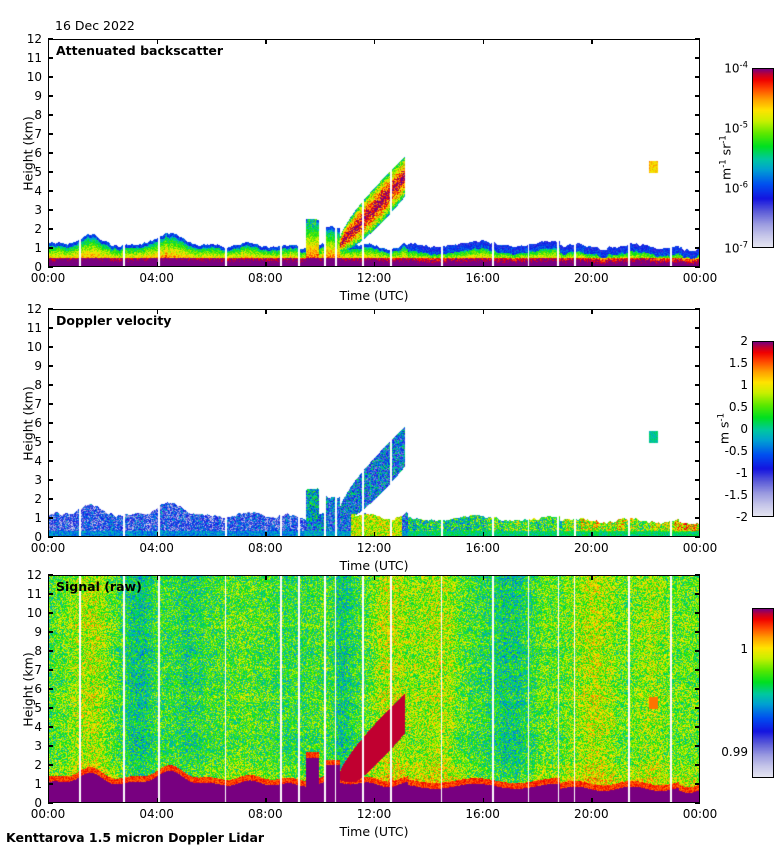  I want to click on ytick-label: 0, so click(38, 803).